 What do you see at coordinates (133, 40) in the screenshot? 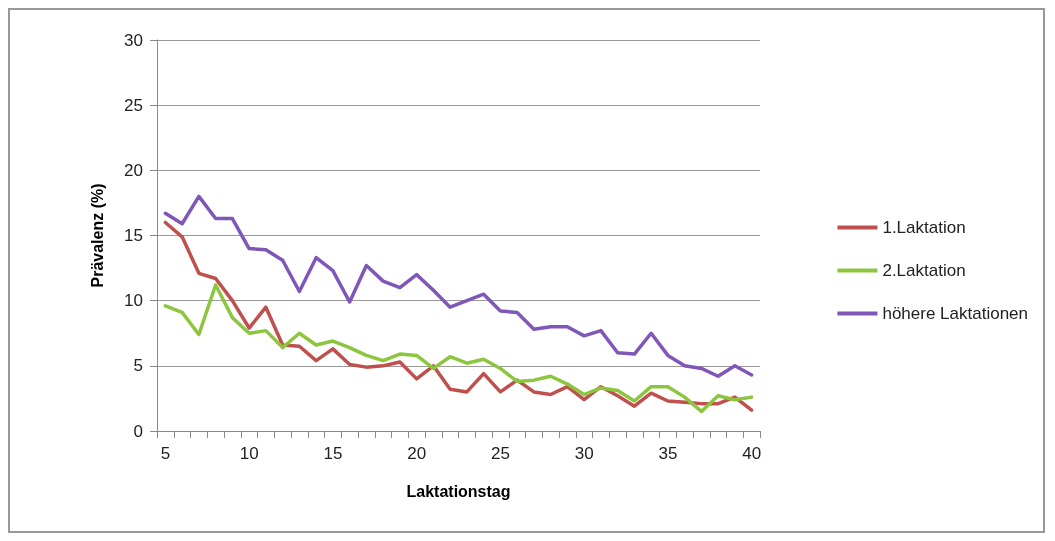
I see `y-tick-label: 30` at bounding box center [133, 40].